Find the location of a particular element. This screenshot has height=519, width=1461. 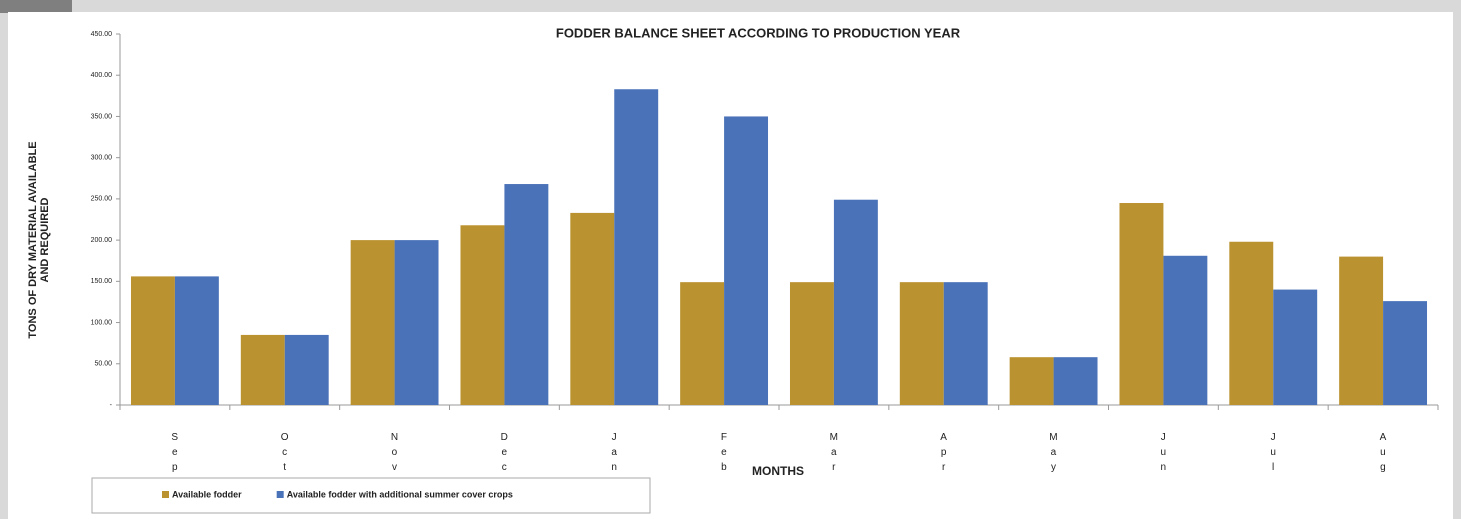

y-tick-label: 450.00 is located at coordinates (102, 34).